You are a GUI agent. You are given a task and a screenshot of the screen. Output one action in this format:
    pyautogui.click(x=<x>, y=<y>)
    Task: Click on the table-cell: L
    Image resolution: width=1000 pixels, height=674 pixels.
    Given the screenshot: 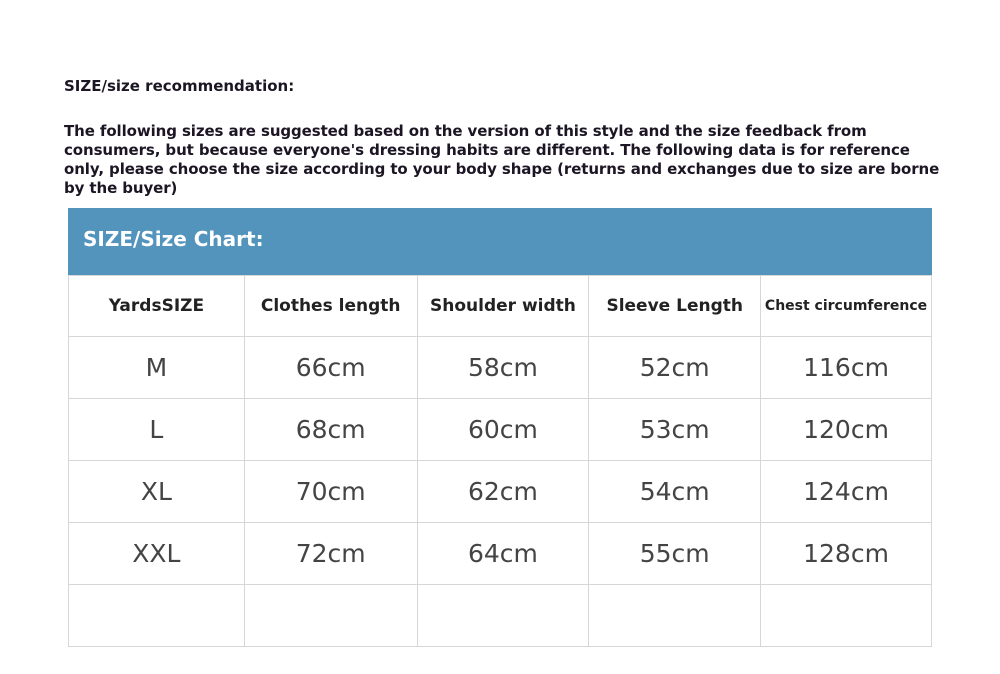 What is the action you would take?
    pyautogui.click(x=156, y=429)
    